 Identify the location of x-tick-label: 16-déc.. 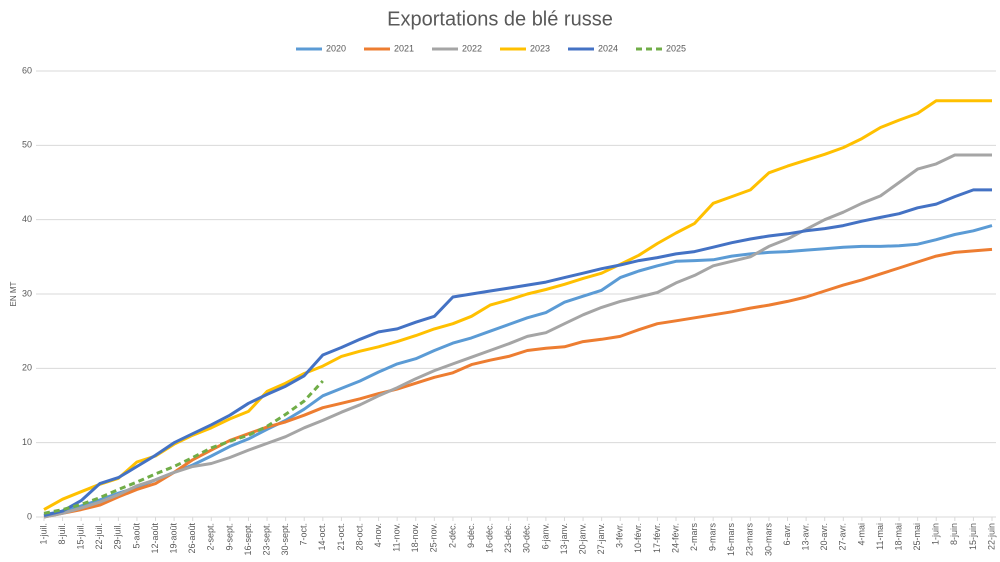
(489, 538).